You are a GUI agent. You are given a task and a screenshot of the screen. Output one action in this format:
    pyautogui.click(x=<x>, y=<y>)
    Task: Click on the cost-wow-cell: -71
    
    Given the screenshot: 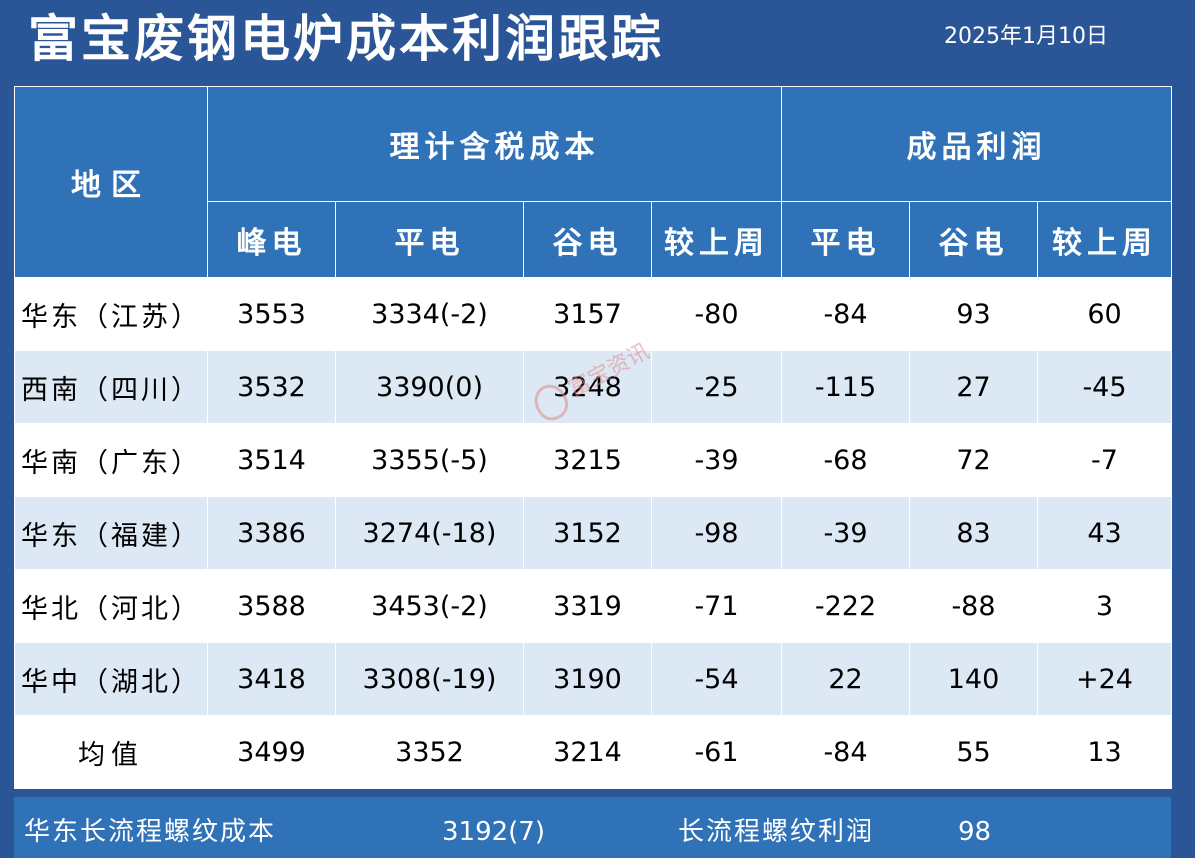 What is the action you would take?
    pyautogui.click(x=716, y=606)
    